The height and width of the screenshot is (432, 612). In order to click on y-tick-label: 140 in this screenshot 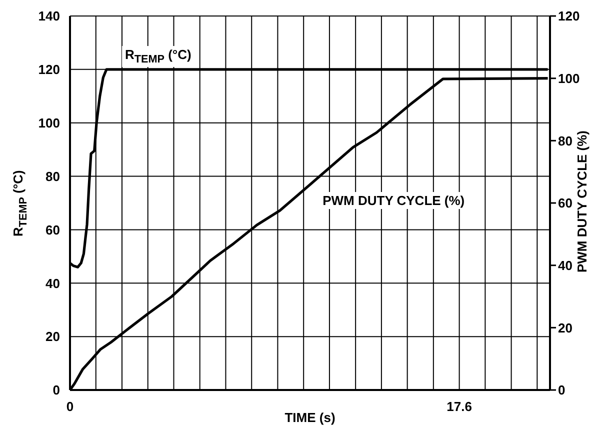, I will do `click(49, 16)`.